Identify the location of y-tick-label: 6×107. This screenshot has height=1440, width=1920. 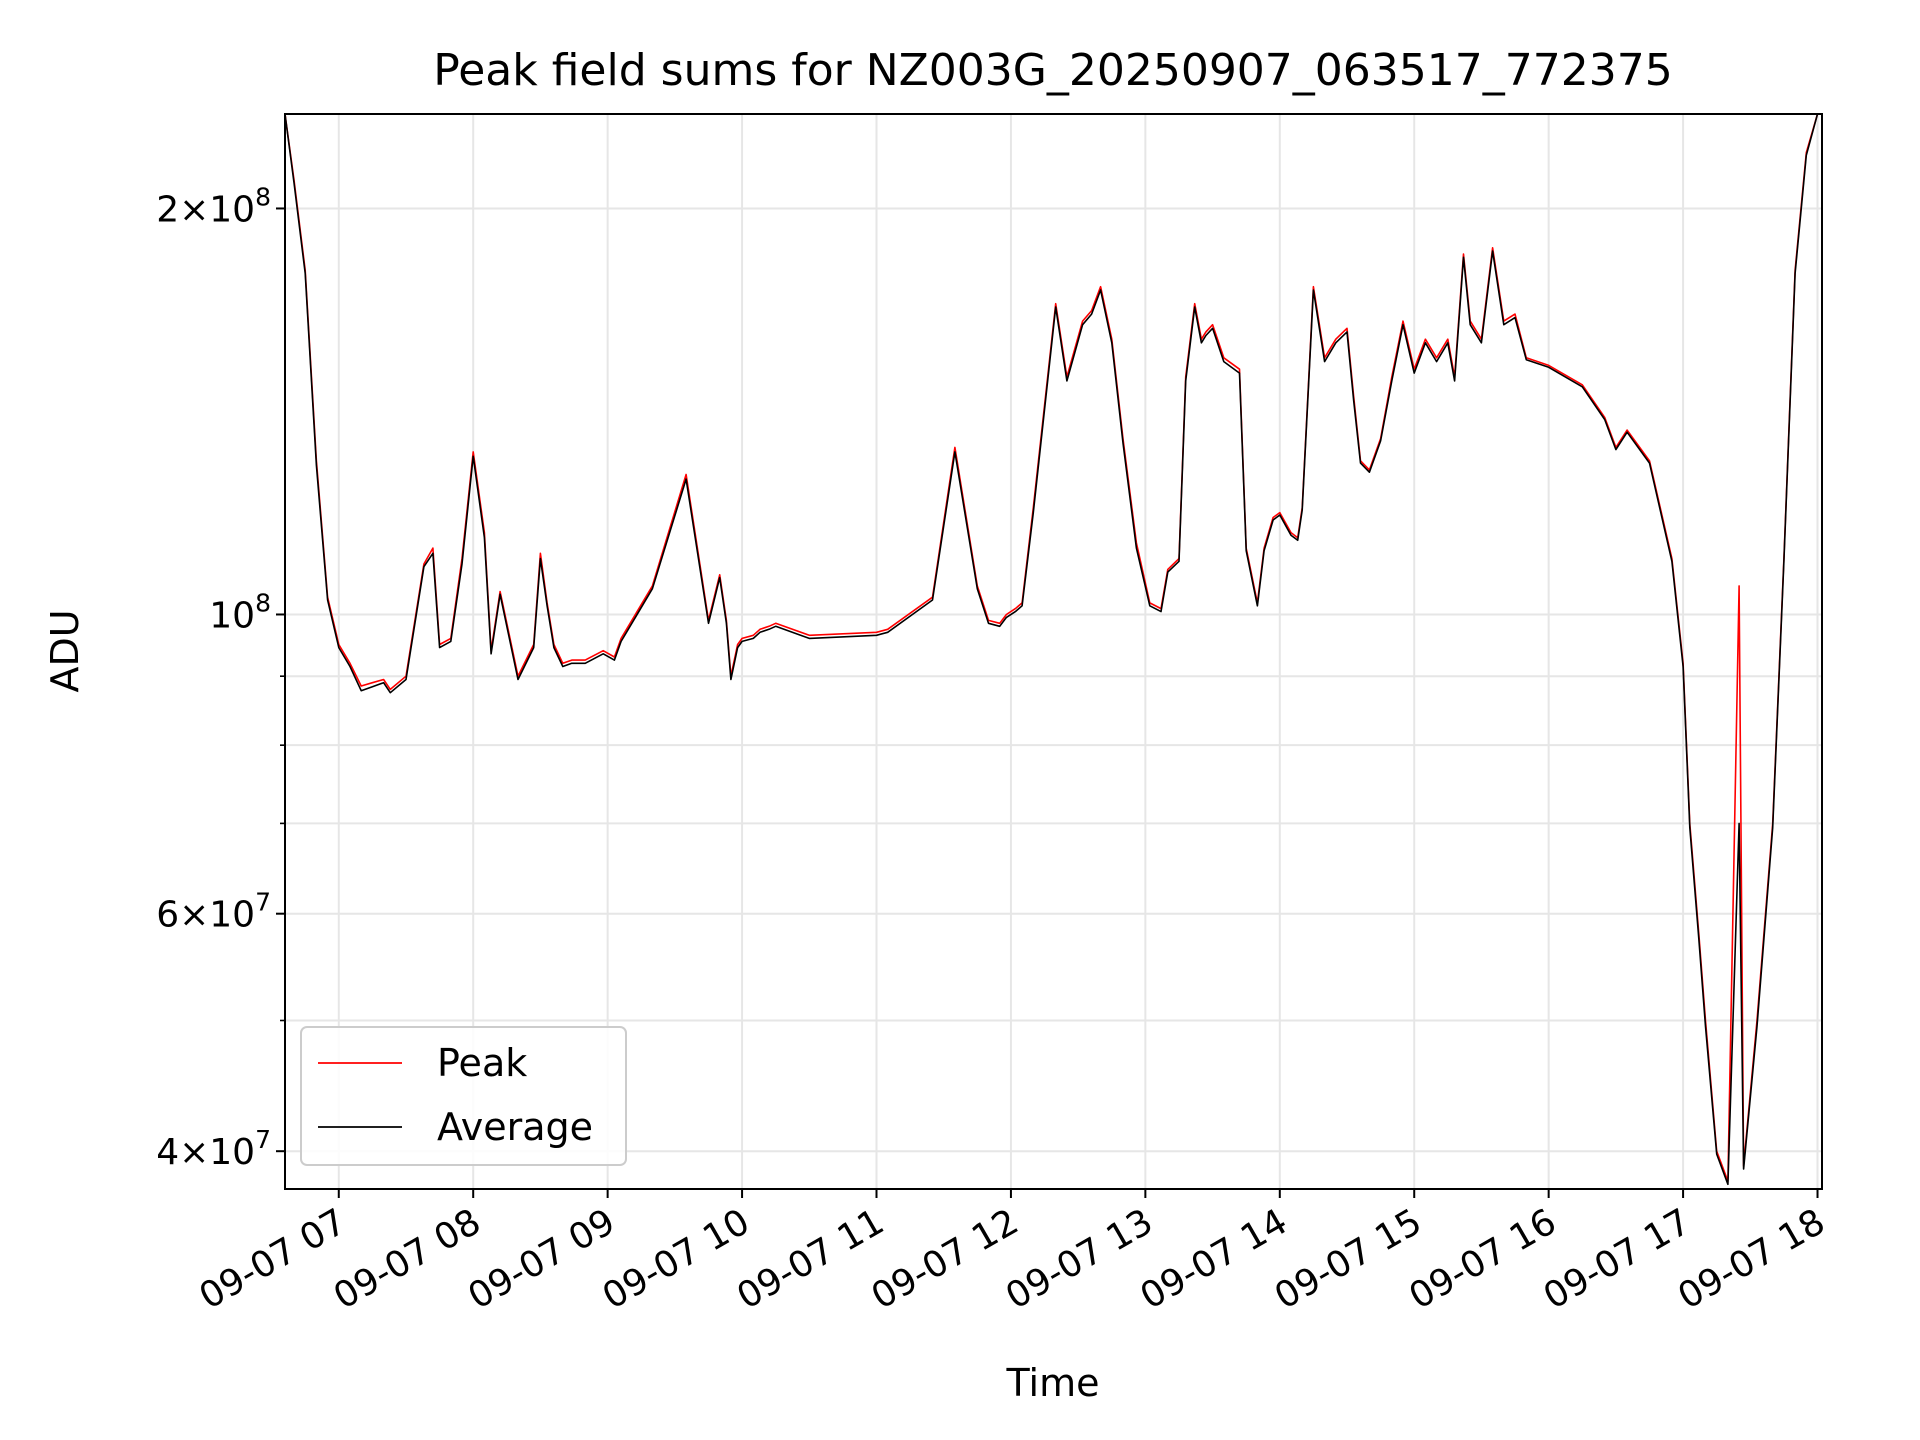
(213, 912).